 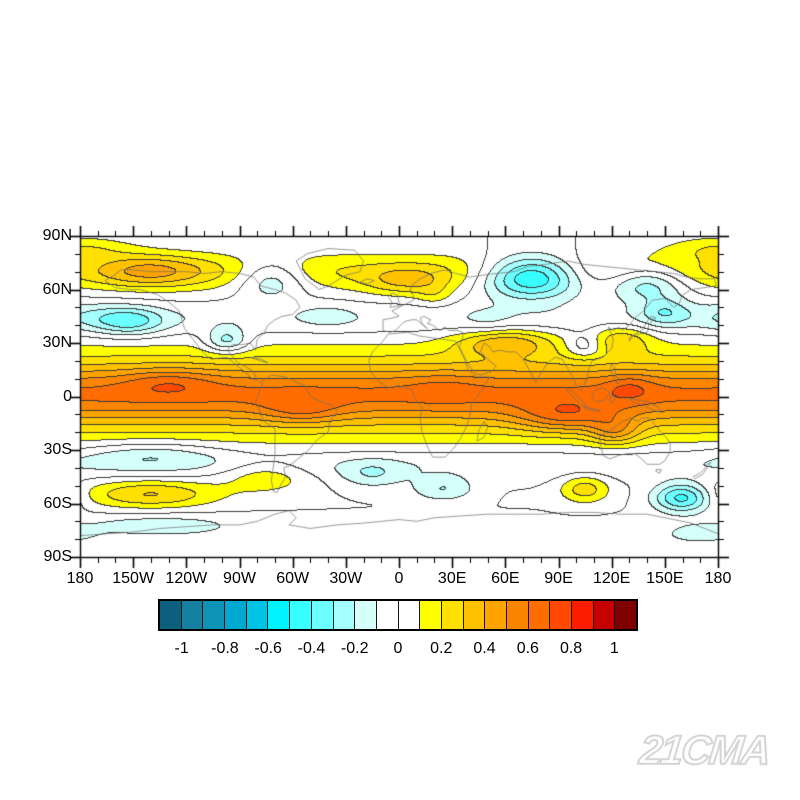 I want to click on y-axis-tick-label: 60N, so click(x=57, y=289).